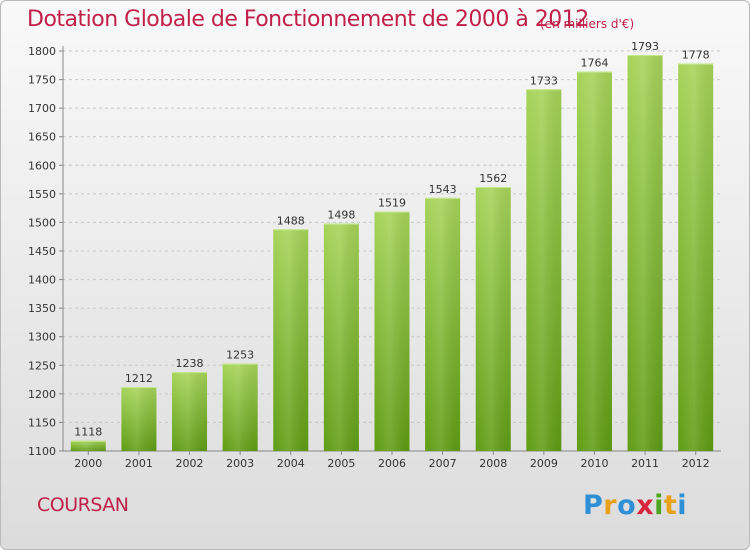  Describe the element at coordinates (83, 505) in the screenshot. I see `commune-name: COURSAN` at that location.